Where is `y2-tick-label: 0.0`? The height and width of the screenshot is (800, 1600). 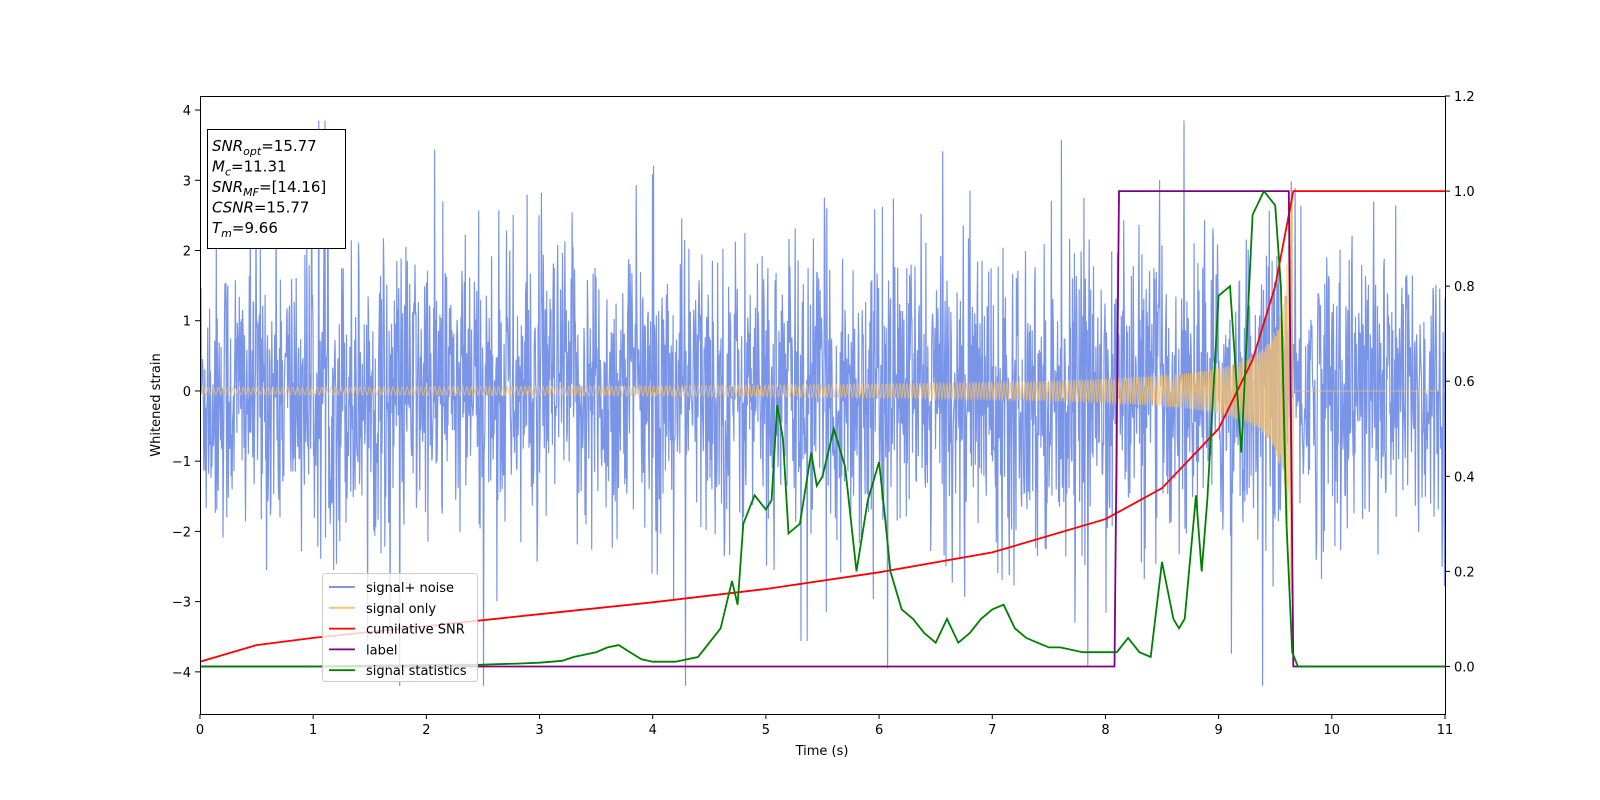
y2-tick-label: 0.0 is located at coordinates (1464, 667).